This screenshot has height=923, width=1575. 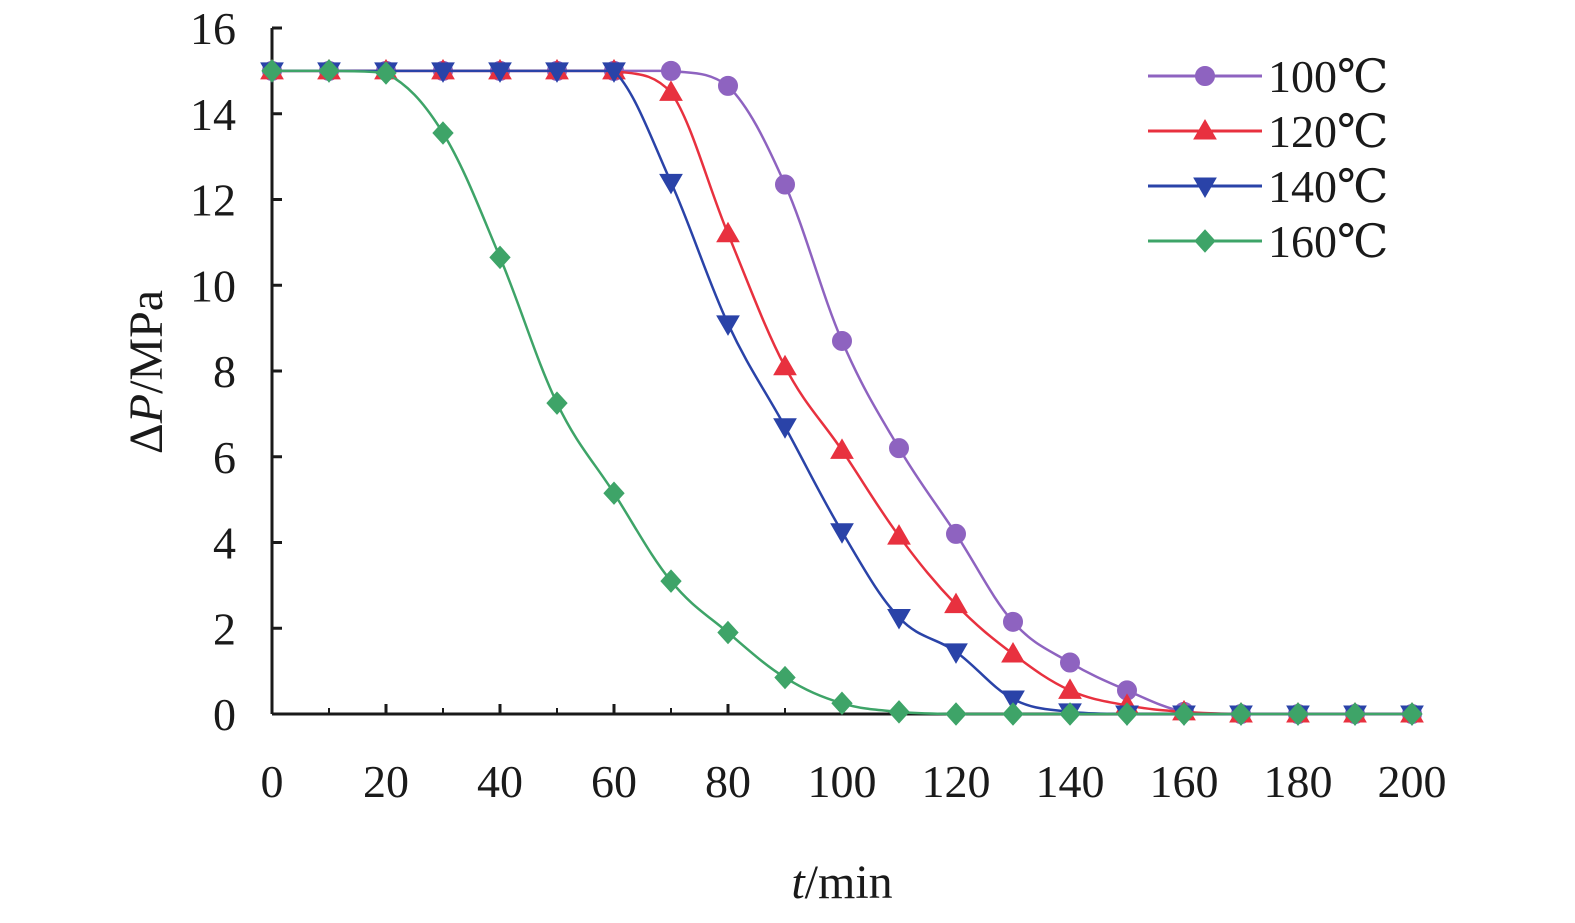 I want to click on legend-label: 120℃, so click(x=1328, y=131).